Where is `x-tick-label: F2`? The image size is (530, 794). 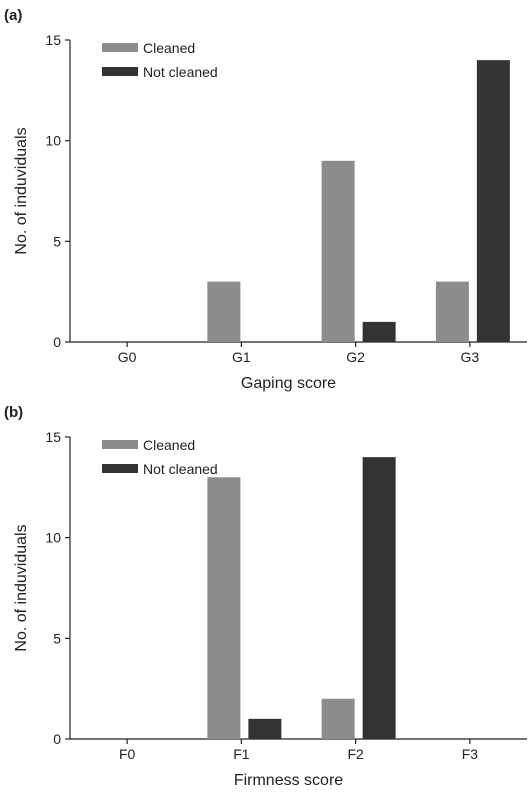
x-tick-label: F2 is located at coordinates (355, 754).